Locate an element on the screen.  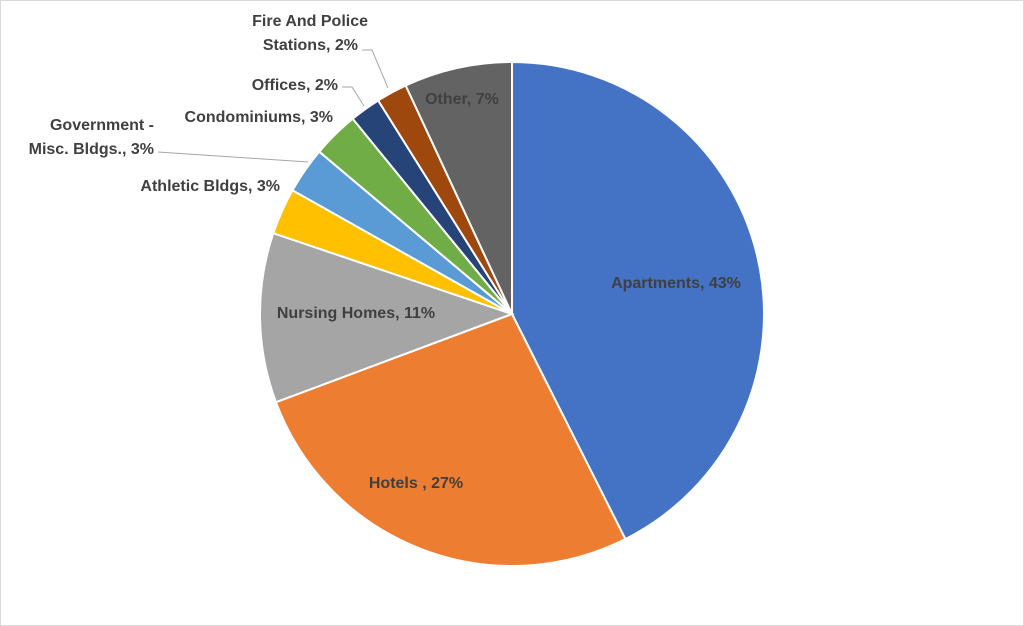
label-nursing-homes: Nursing Homes, 11% is located at coordinates (356, 313).